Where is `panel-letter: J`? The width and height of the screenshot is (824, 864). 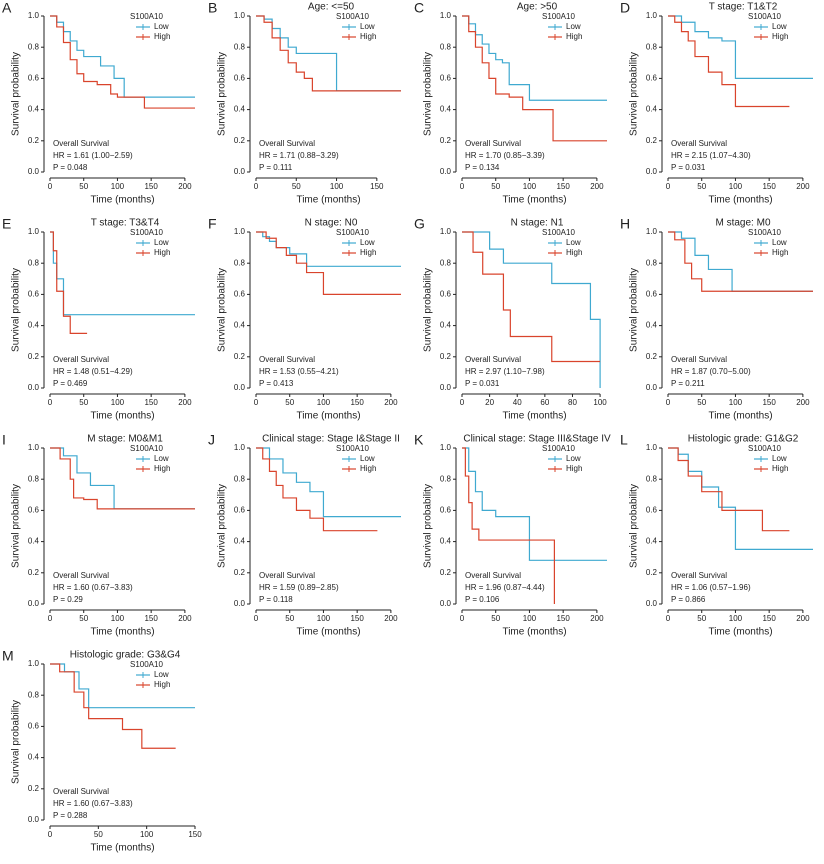
panel-letter: J is located at coordinates (211, 440).